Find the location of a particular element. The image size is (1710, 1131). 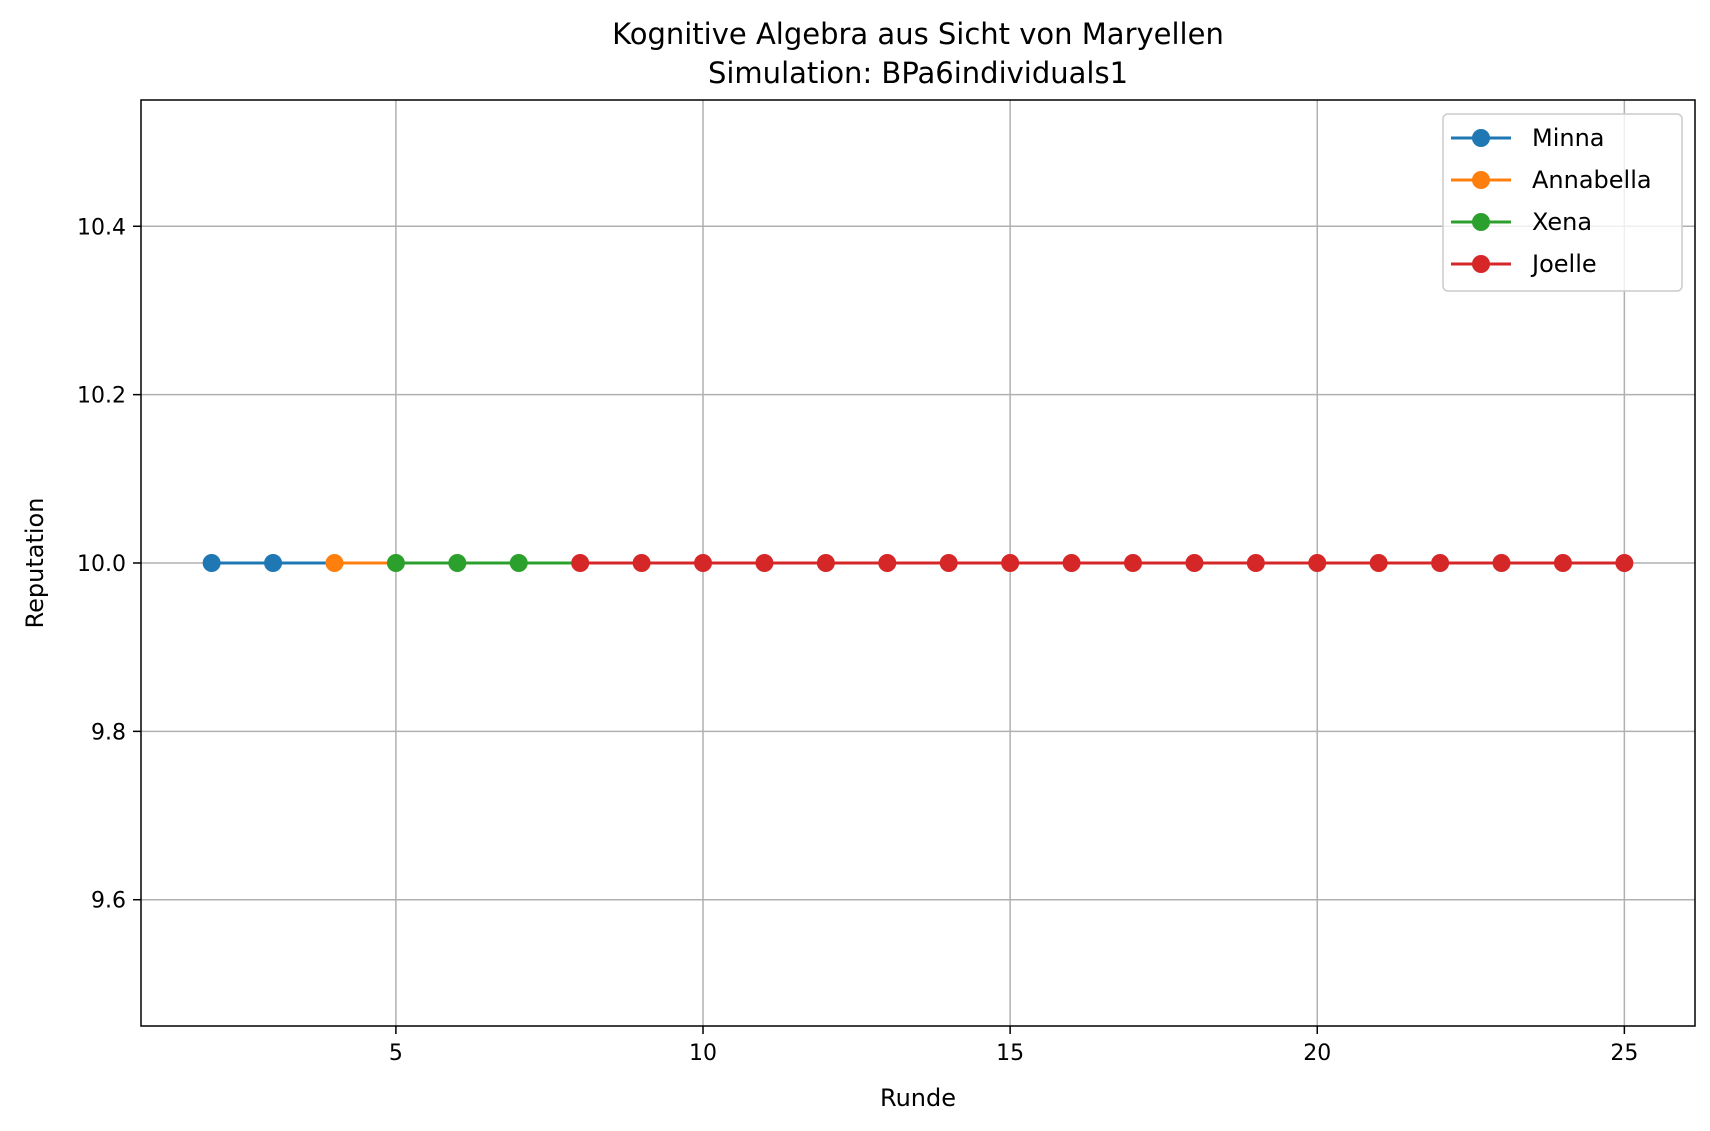

y-tick-label: 10.4 is located at coordinates (101, 227).